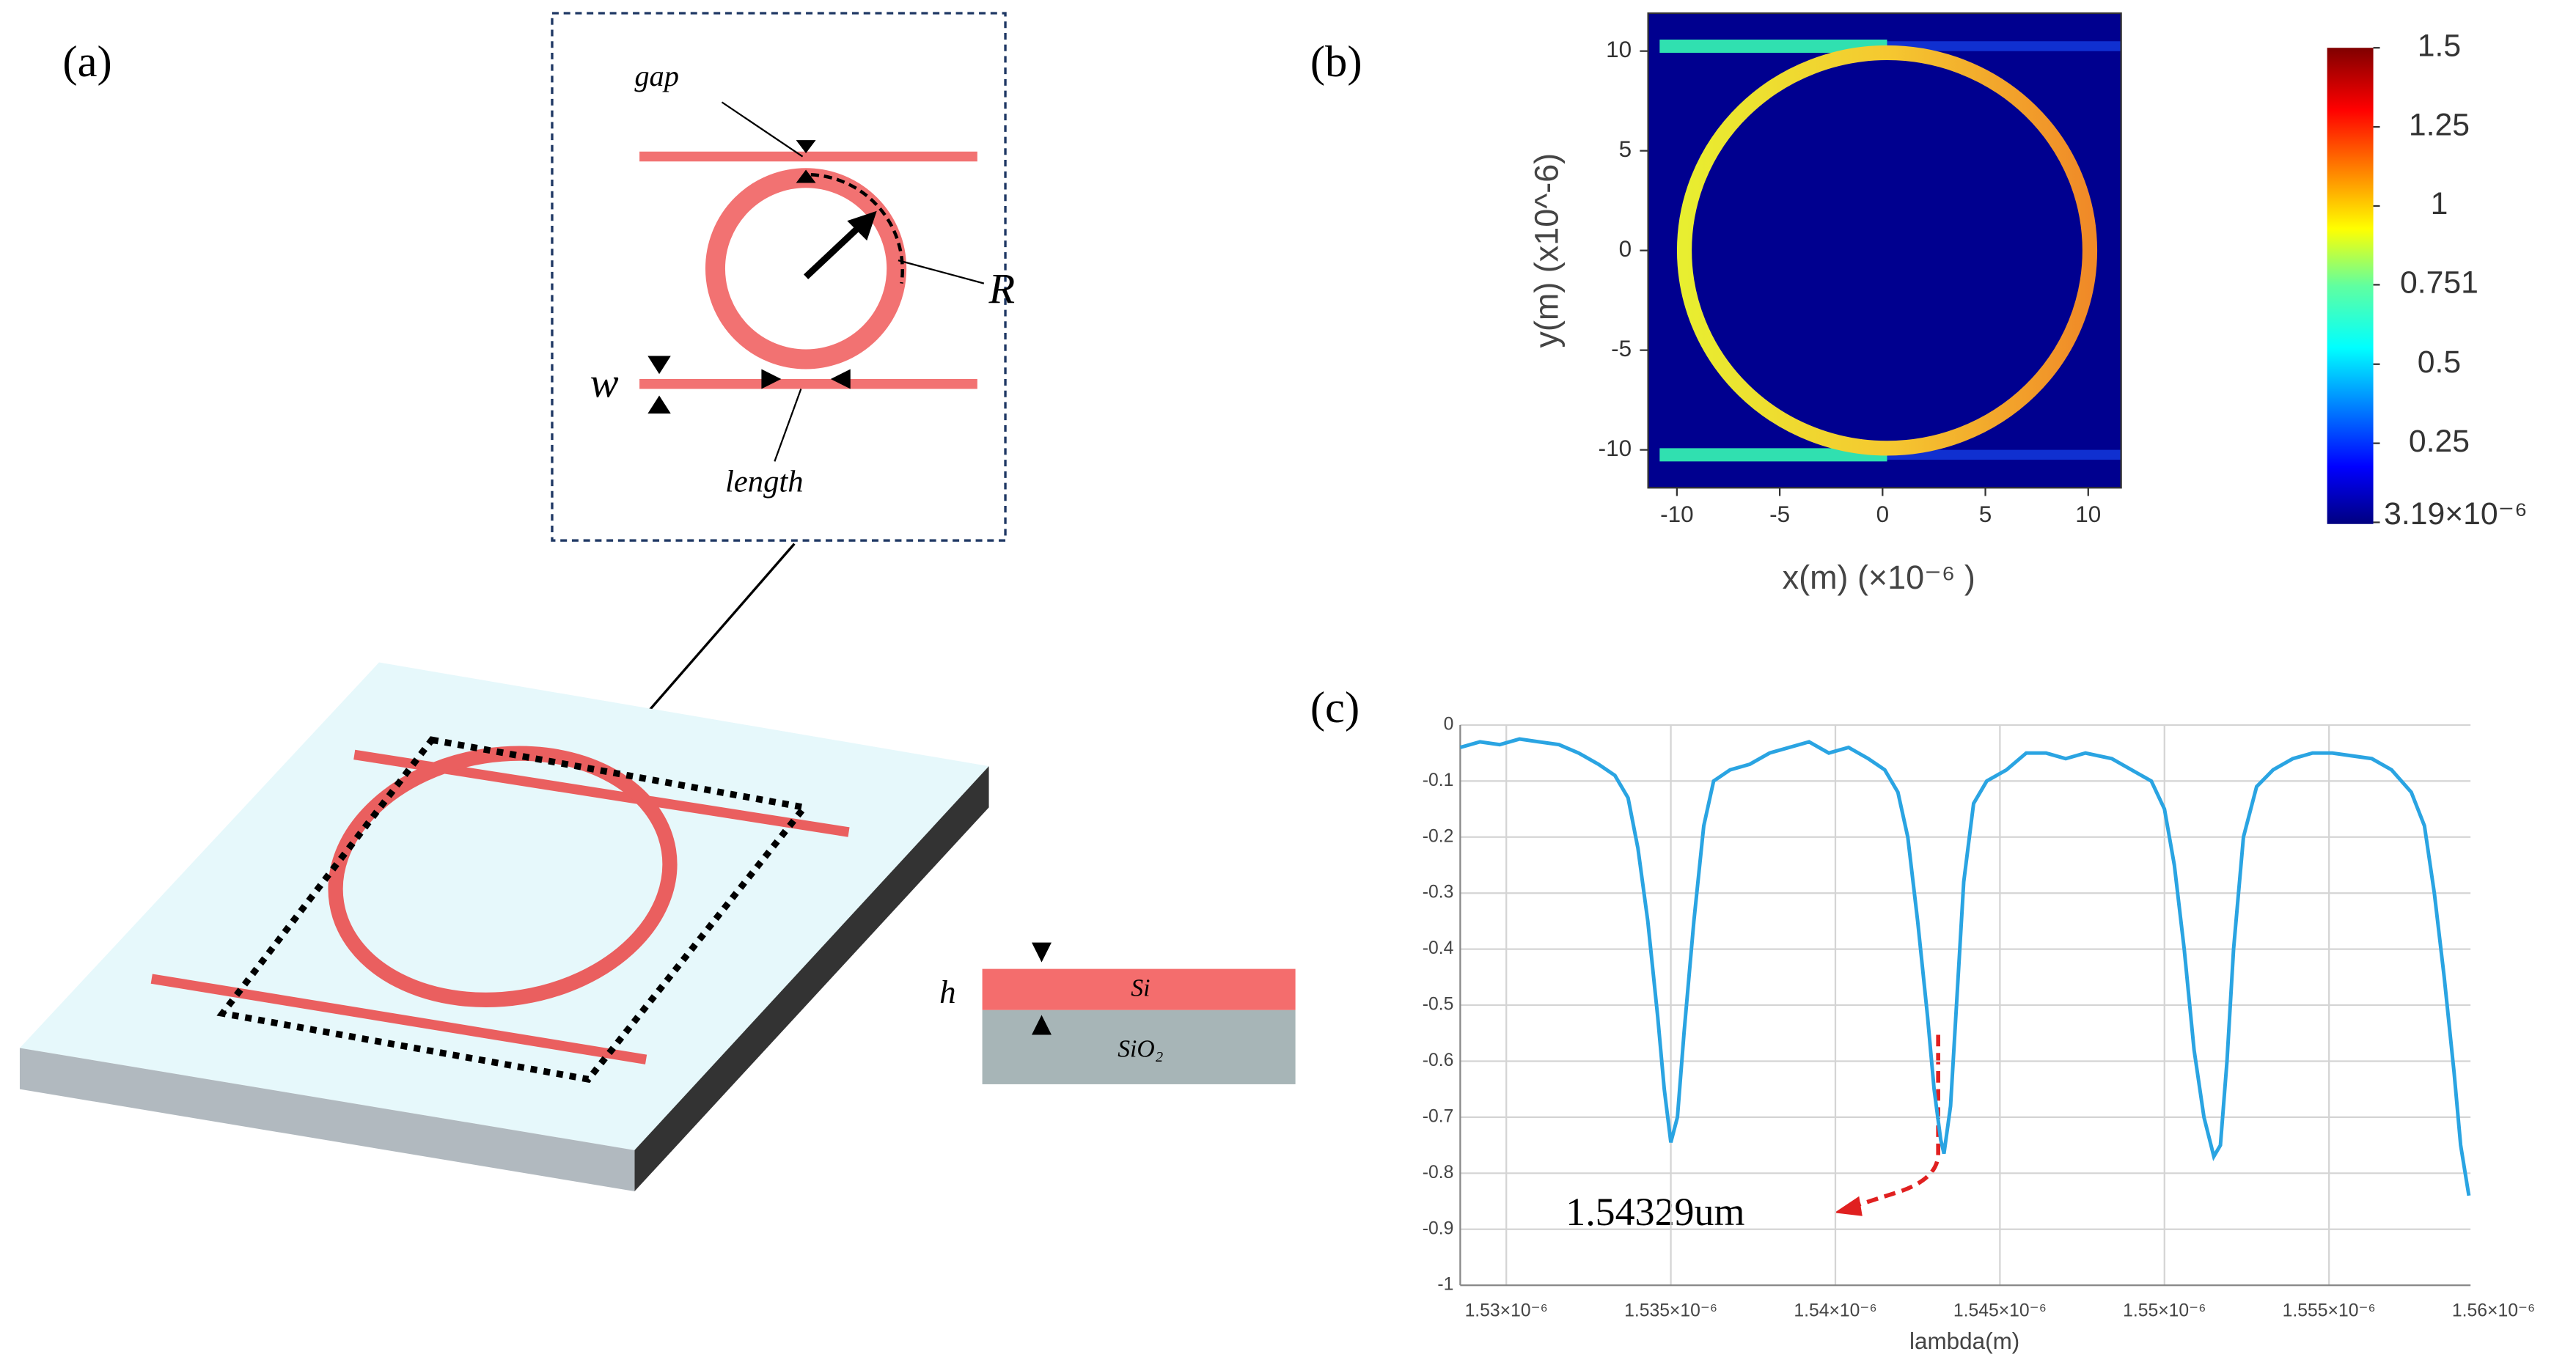 Image resolution: width=2576 pixels, height=1368 pixels. Describe the element at coordinates (1445, 1285) in the screenshot. I see `y-tick-label: -1` at that location.